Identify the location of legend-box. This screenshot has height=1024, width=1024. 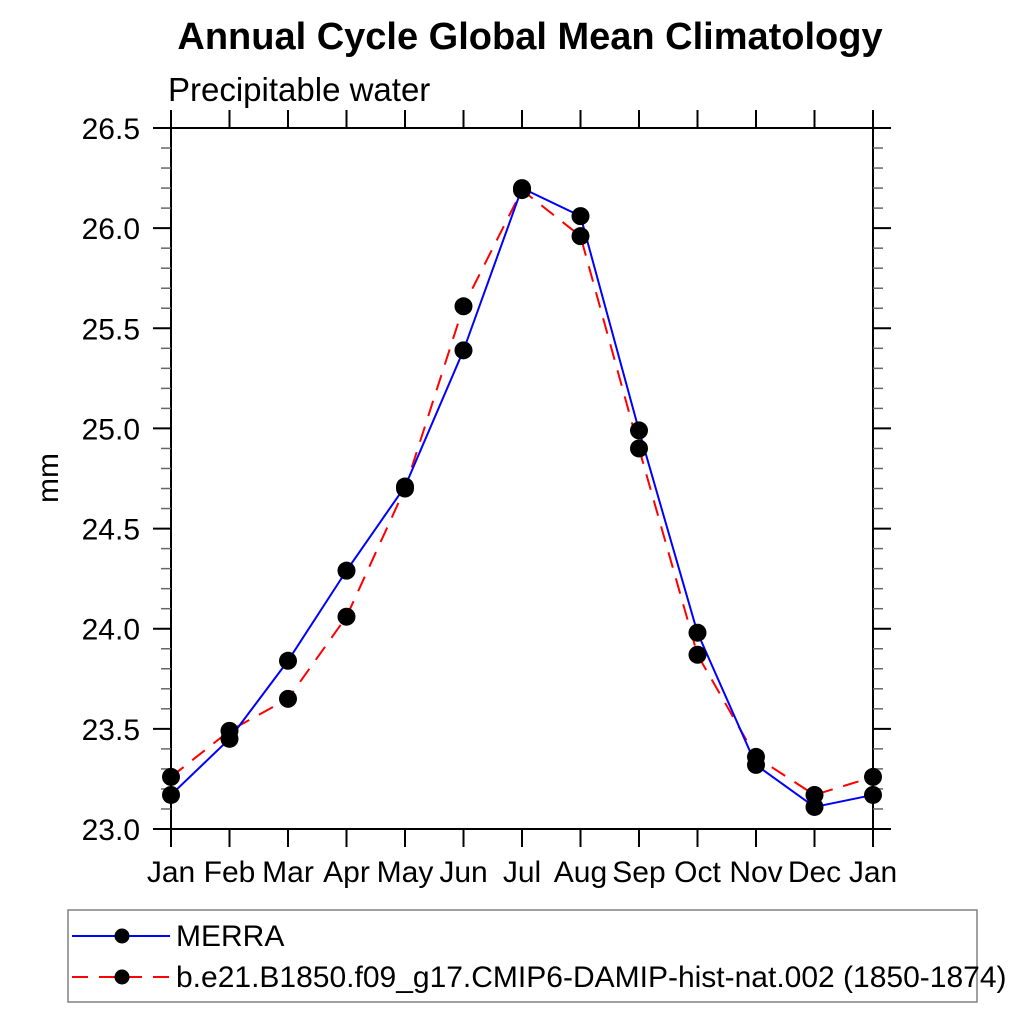
(522, 956).